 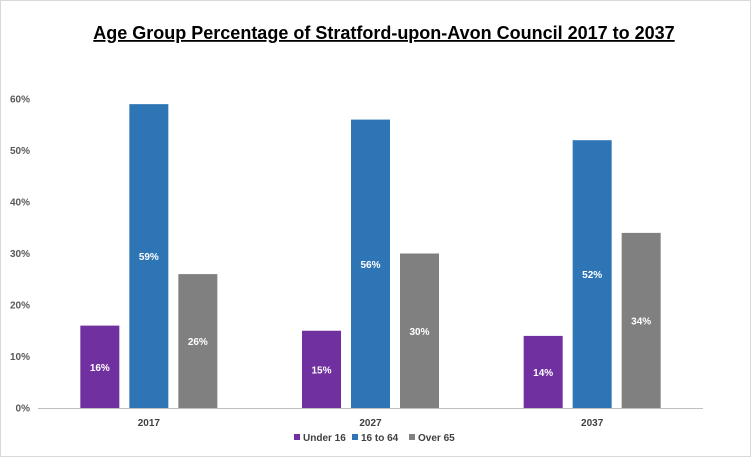 I want to click on bar-over-65-2037, so click(x=641, y=320).